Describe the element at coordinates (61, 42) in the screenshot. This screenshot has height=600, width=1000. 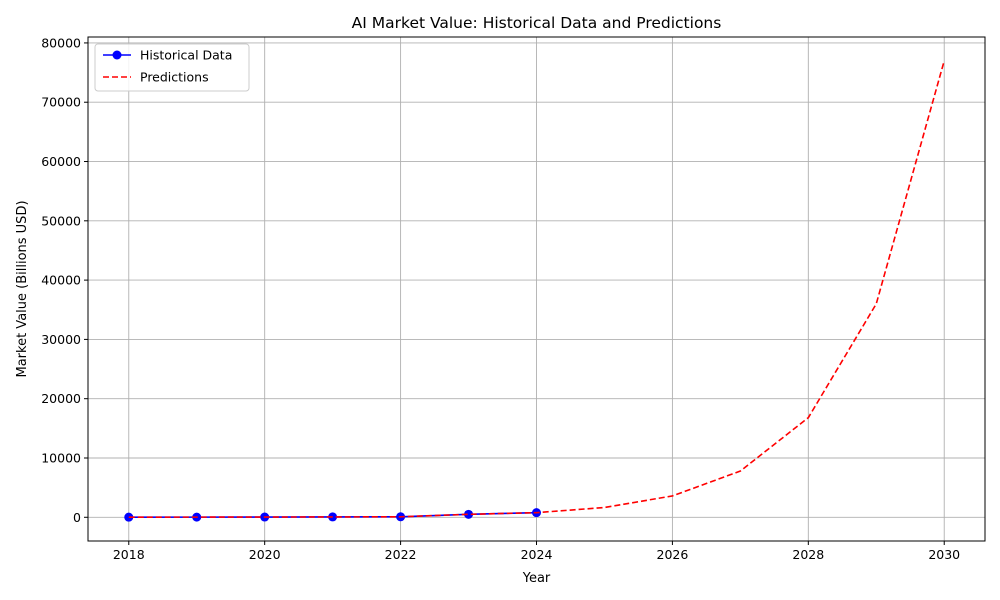
I see `y-tick-label: 80000` at that location.